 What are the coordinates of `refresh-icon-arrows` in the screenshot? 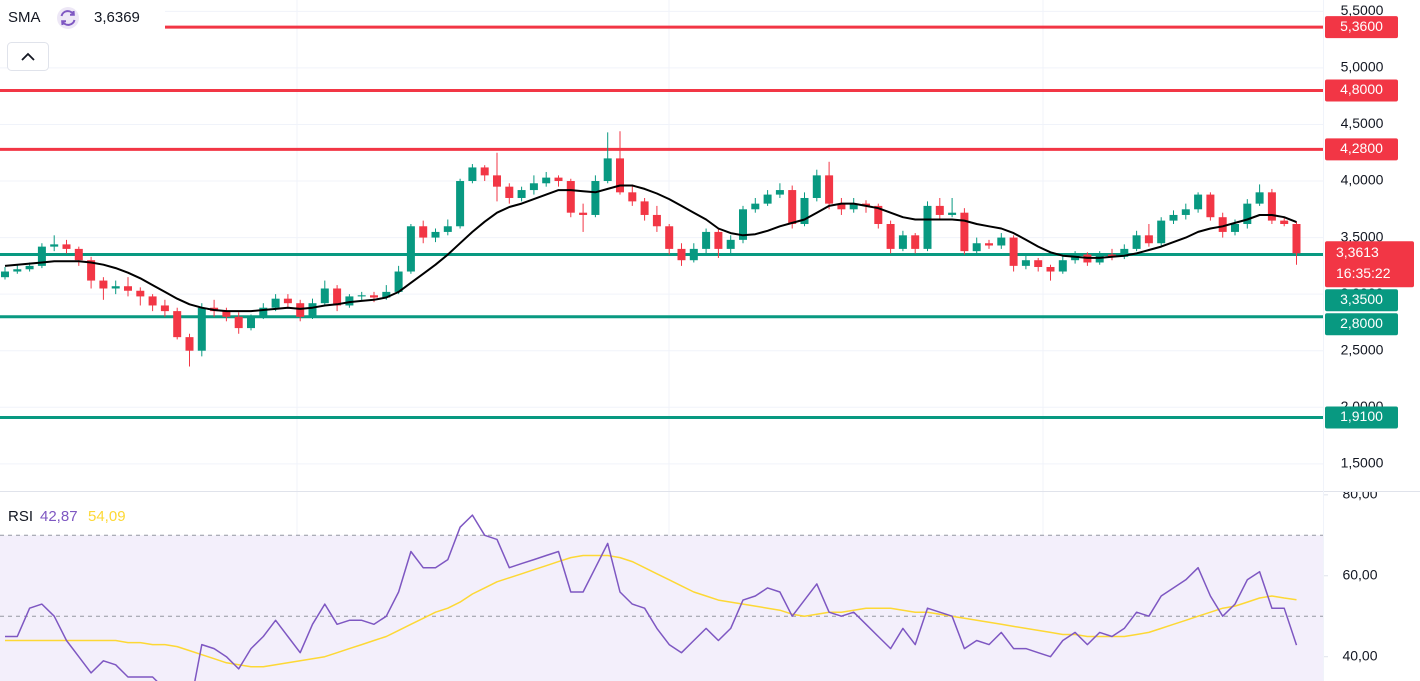 It's located at (68, 18).